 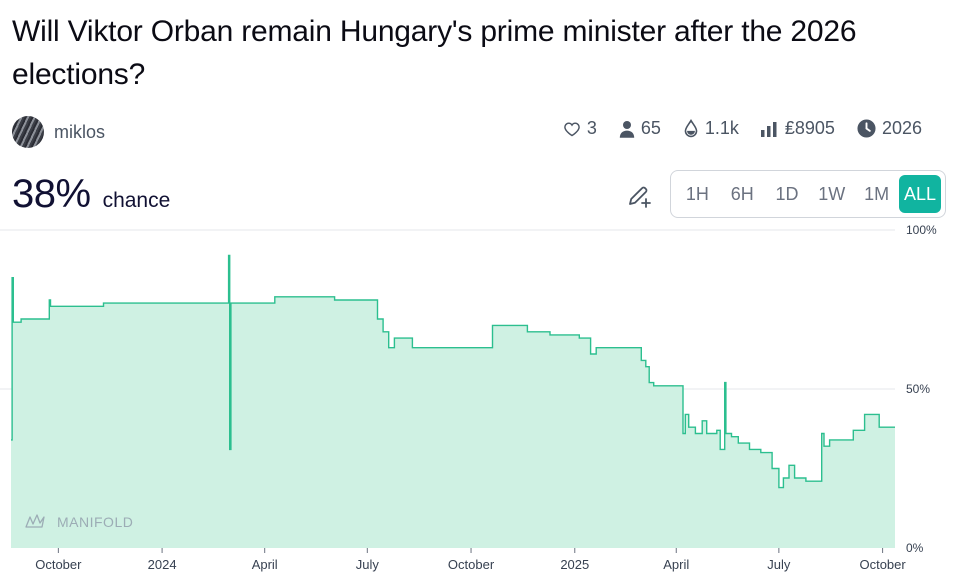 I want to click on manifold-logo-icon, so click(x=35, y=521).